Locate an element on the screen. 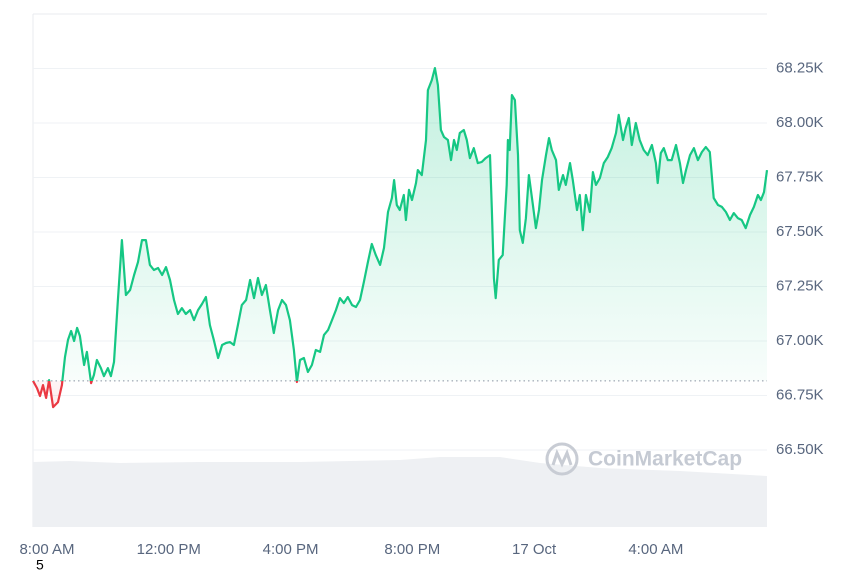  y-tick-label: 68.00K is located at coordinates (800, 122).